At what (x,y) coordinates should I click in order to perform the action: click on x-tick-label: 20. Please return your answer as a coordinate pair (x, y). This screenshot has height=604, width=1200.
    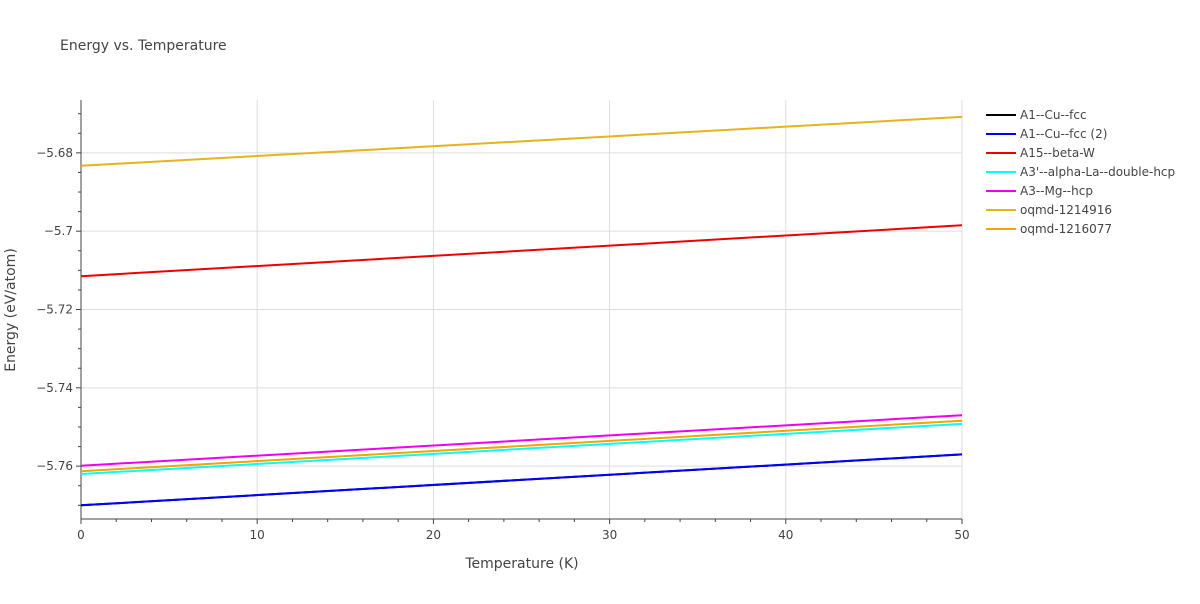
    Looking at the image, I should click on (433, 535).